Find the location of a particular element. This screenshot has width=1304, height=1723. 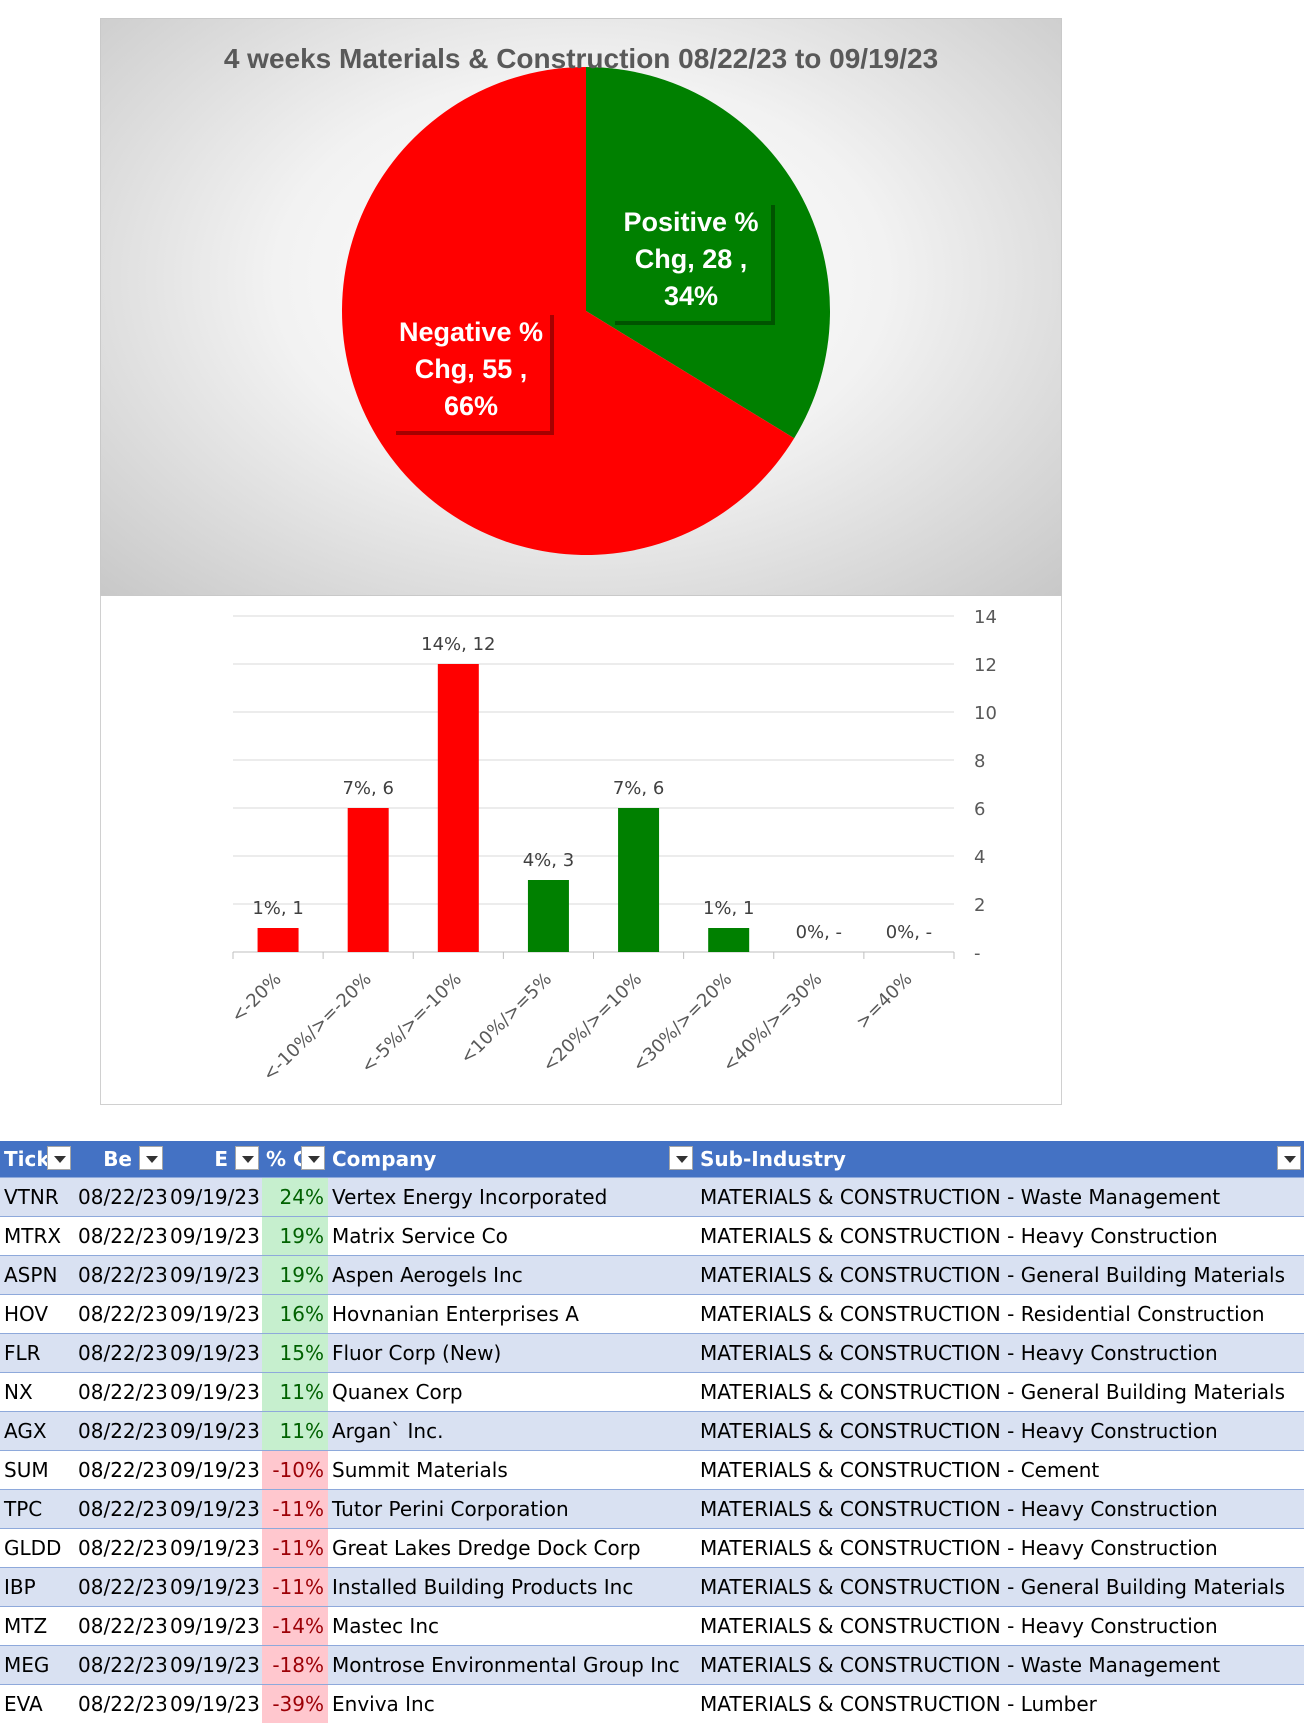

column-header-sub-industry: Sub-Industry is located at coordinates (1000, 1159).